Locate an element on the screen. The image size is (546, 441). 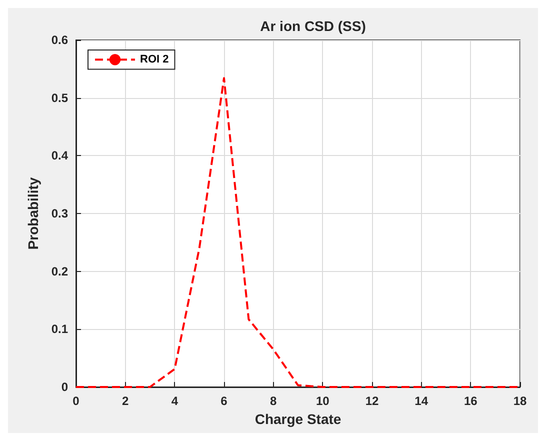
y-tick-label: 0.4 is located at coordinates (59, 155).